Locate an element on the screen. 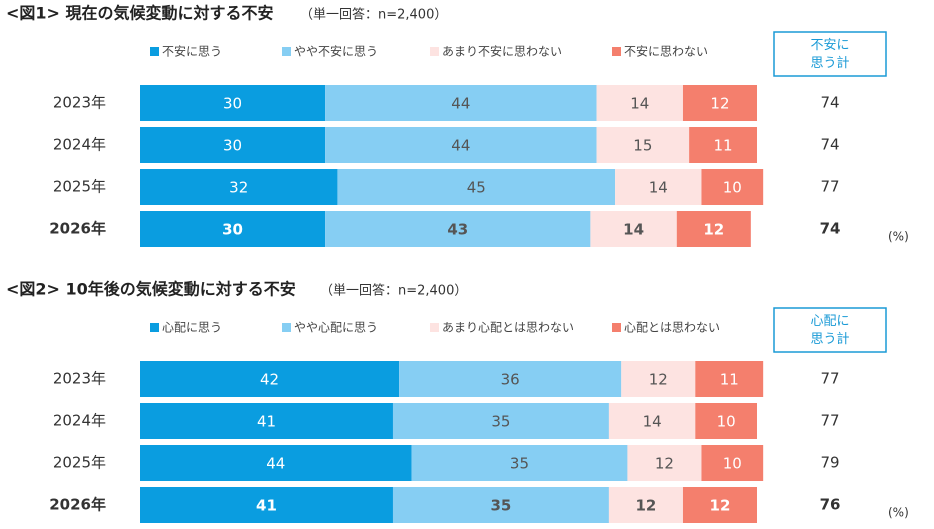  totals-header: 不安に思う計 is located at coordinates (829, 54).